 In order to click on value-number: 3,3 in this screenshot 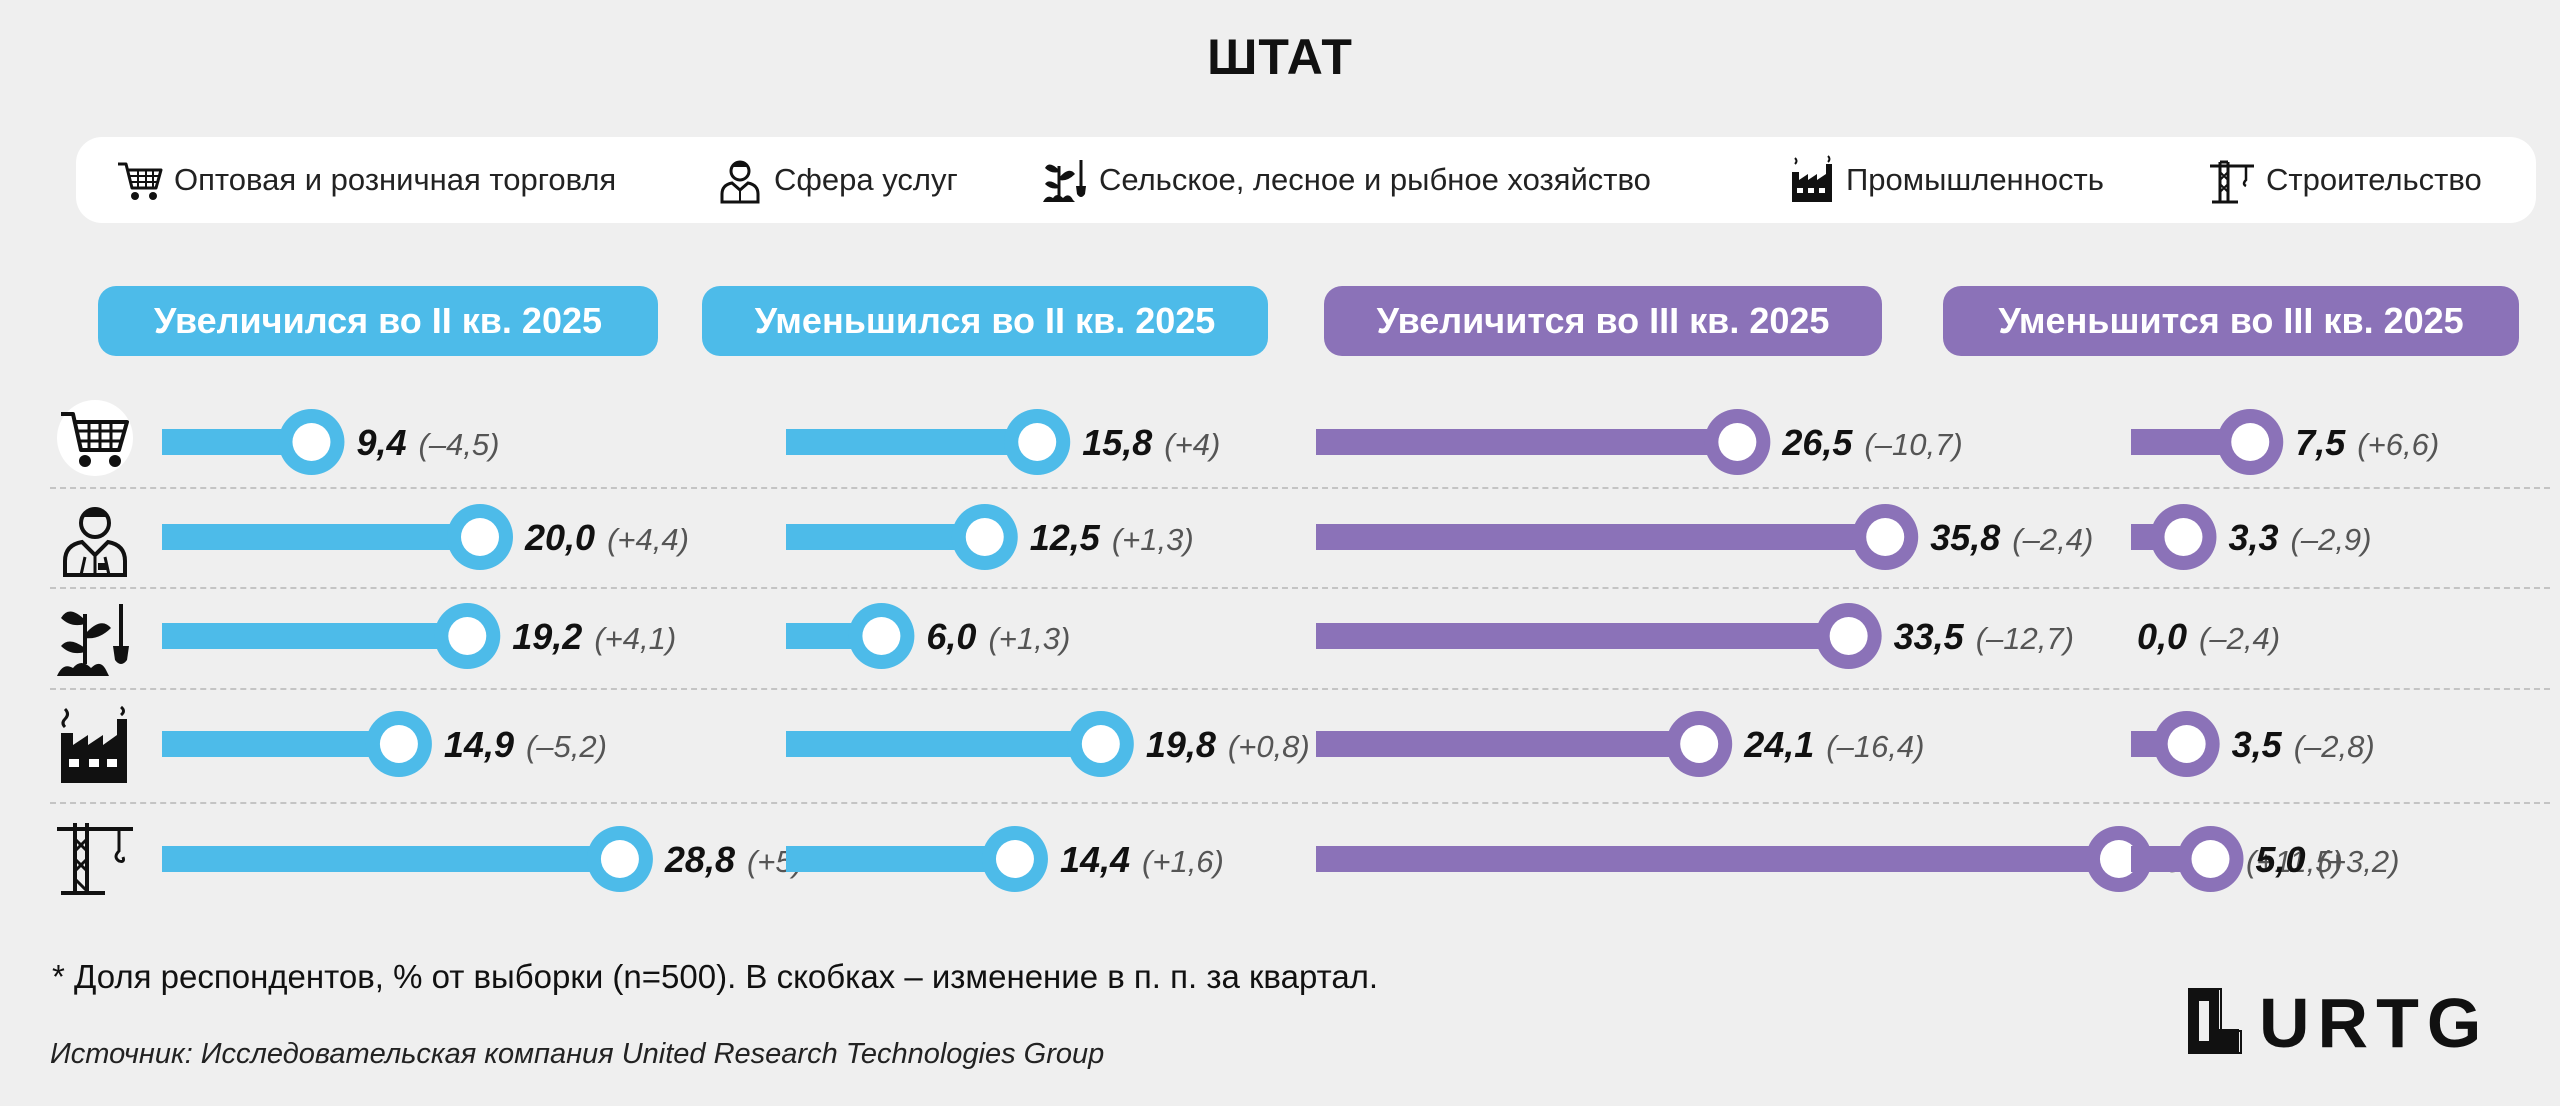, I will do `click(2253, 537)`.